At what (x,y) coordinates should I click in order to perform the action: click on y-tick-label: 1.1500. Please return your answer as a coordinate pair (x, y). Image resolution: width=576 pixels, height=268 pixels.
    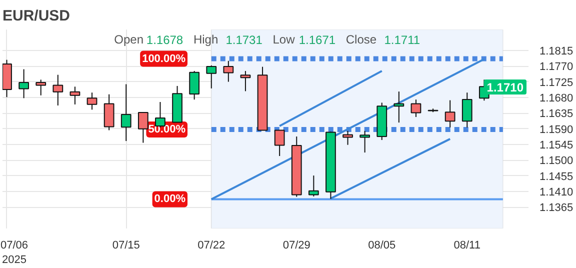
    Looking at the image, I should click on (557, 161).